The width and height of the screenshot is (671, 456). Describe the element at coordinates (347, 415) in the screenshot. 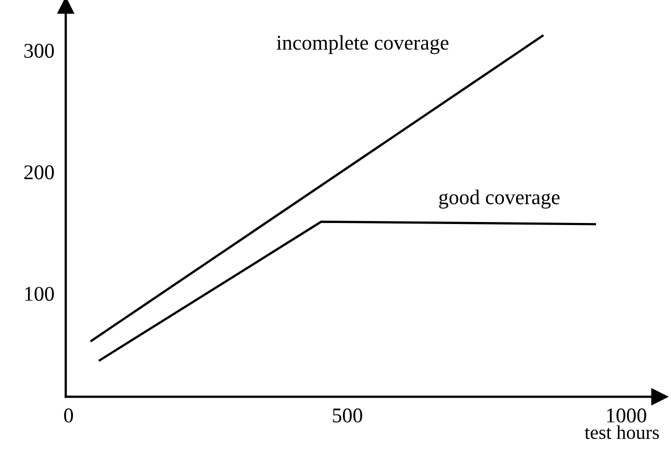

I see `x-tick-label: 500` at that location.